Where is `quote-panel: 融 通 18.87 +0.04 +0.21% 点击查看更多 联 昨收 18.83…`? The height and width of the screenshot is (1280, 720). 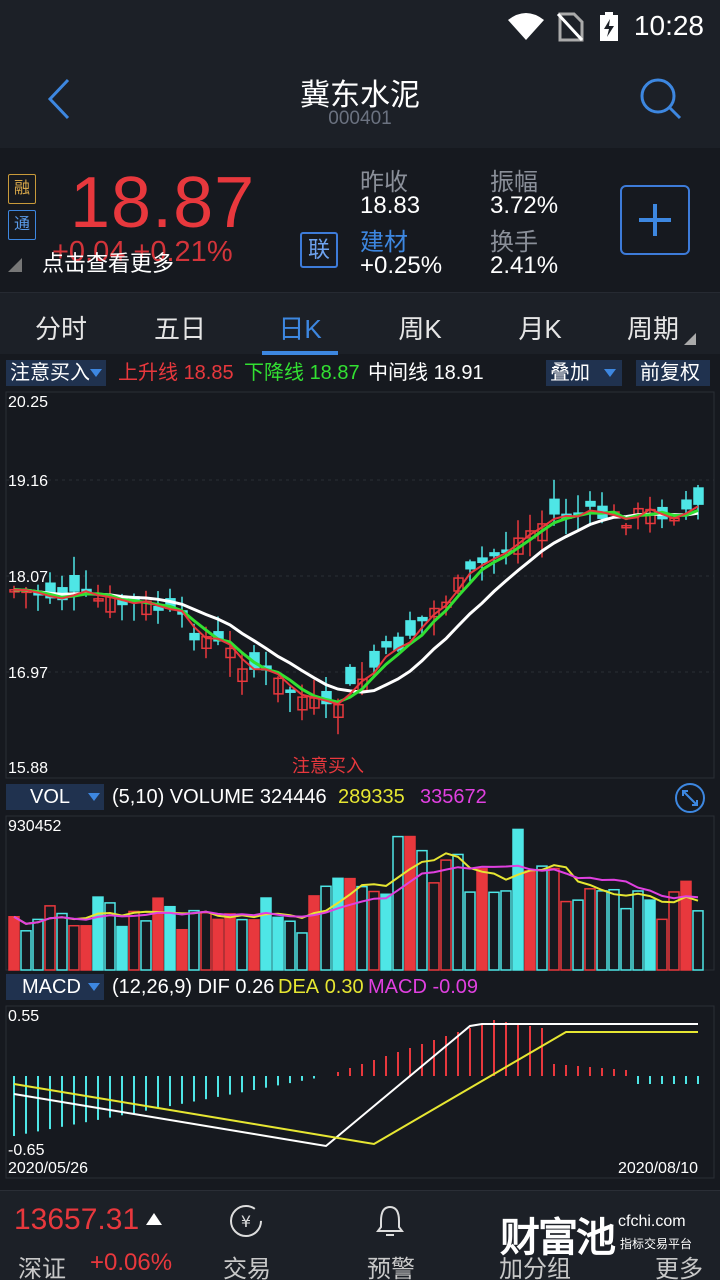 quote-panel: 融 通 18.87 +0.04 +0.21% 点击查看更多 联 昨收 18.83… is located at coordinates (360, 219).